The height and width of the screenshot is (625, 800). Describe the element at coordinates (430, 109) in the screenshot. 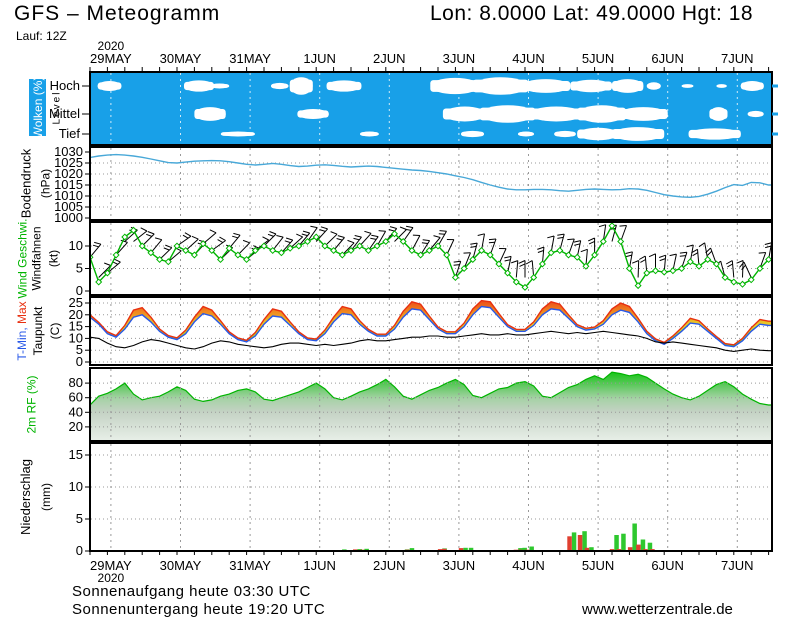

I see `cloud-blobs` at that location.